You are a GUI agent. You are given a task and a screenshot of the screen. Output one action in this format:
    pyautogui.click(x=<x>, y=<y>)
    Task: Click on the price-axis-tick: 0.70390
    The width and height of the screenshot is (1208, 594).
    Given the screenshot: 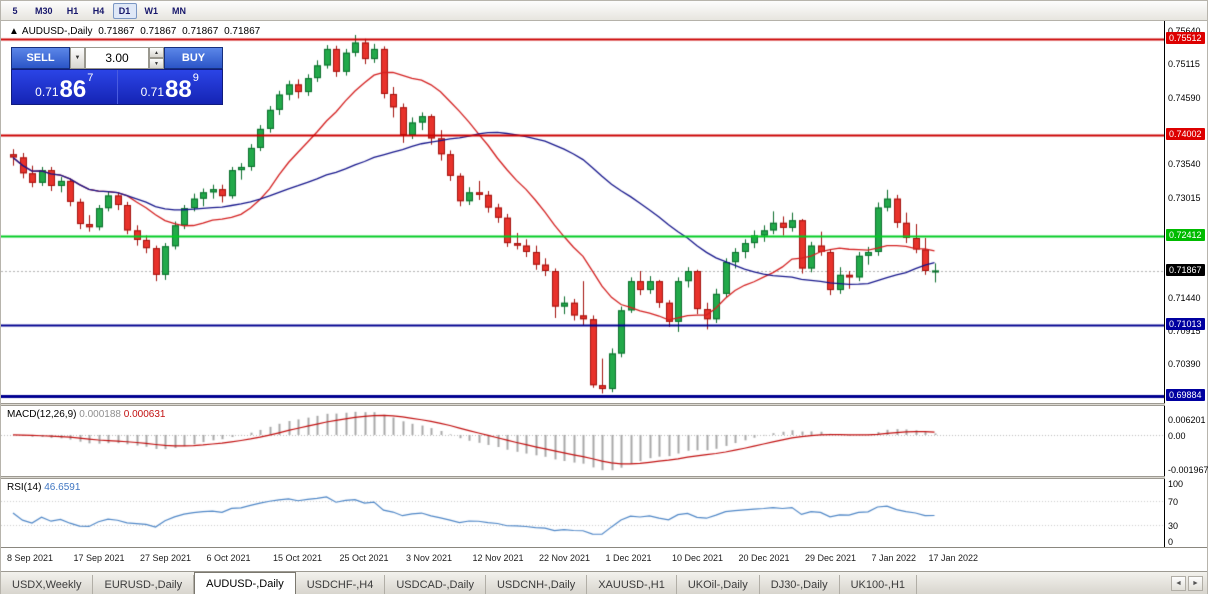 What is the action you would take?
    pyautogui.click(x=1184, y=364)
    